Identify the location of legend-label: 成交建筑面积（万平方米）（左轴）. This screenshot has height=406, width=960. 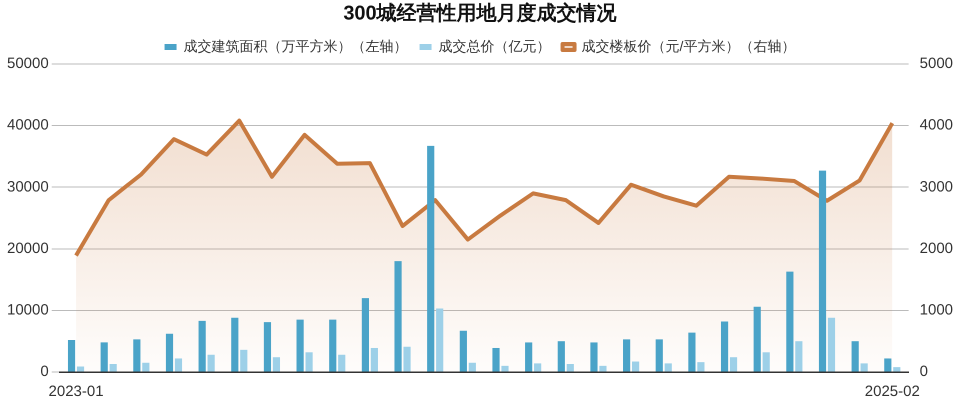
(296, 46).